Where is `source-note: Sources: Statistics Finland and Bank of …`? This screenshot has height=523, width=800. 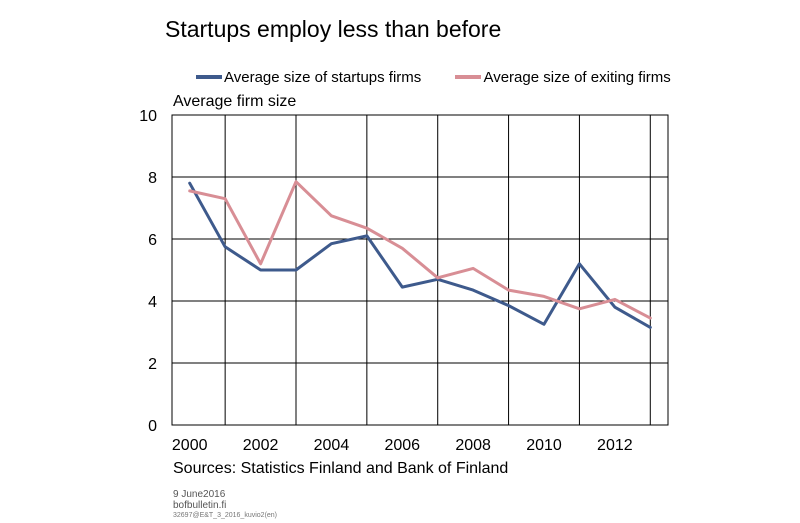
source-note: Sources: Statistics Finland and Bank of … is located at coordinates (341, 468).